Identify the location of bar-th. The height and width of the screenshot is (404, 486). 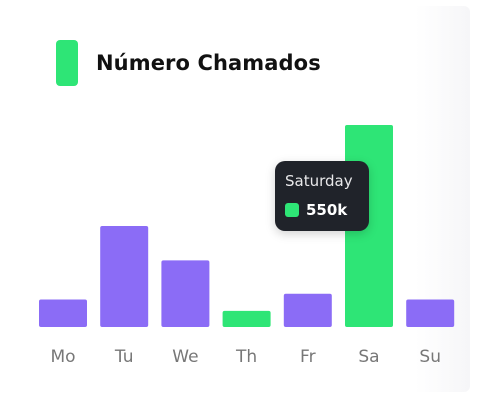
(246, 318).